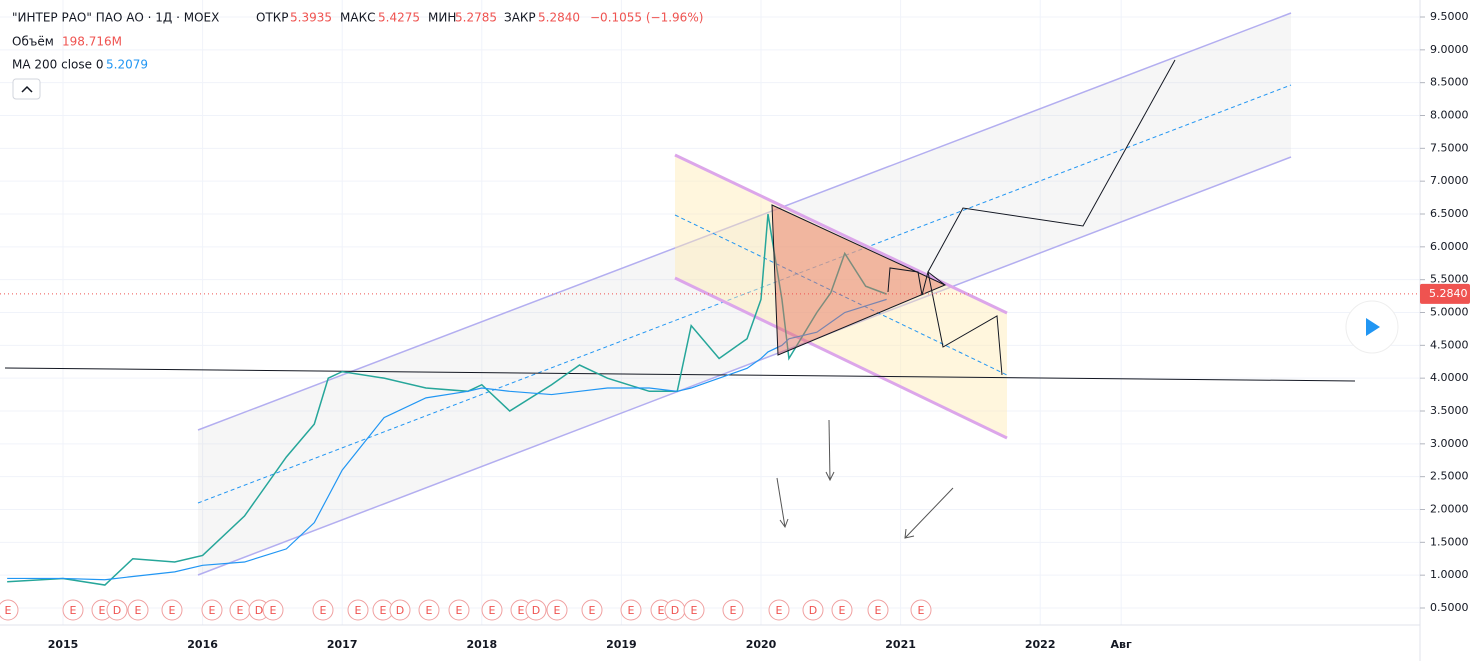 The height and width of the screenshot is (665, 1481). I want to click on open-label: ОТКР, so click(272, 18).